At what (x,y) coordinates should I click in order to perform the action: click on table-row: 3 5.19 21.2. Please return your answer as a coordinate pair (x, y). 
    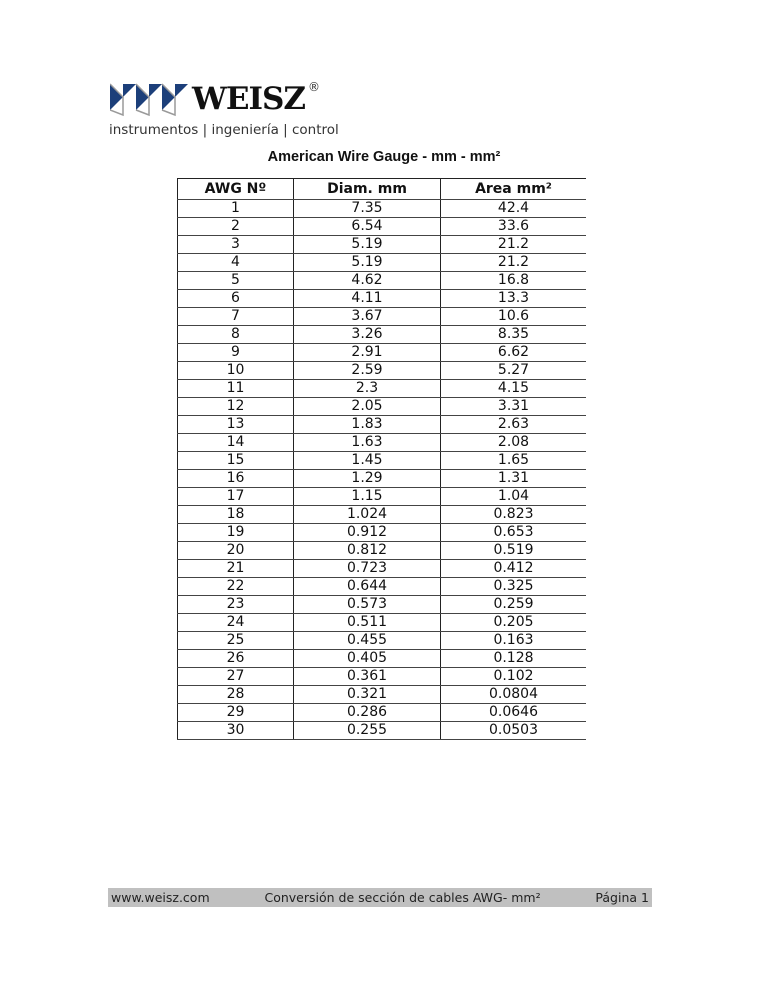
    Looking at the image, I should click on (381, 244).